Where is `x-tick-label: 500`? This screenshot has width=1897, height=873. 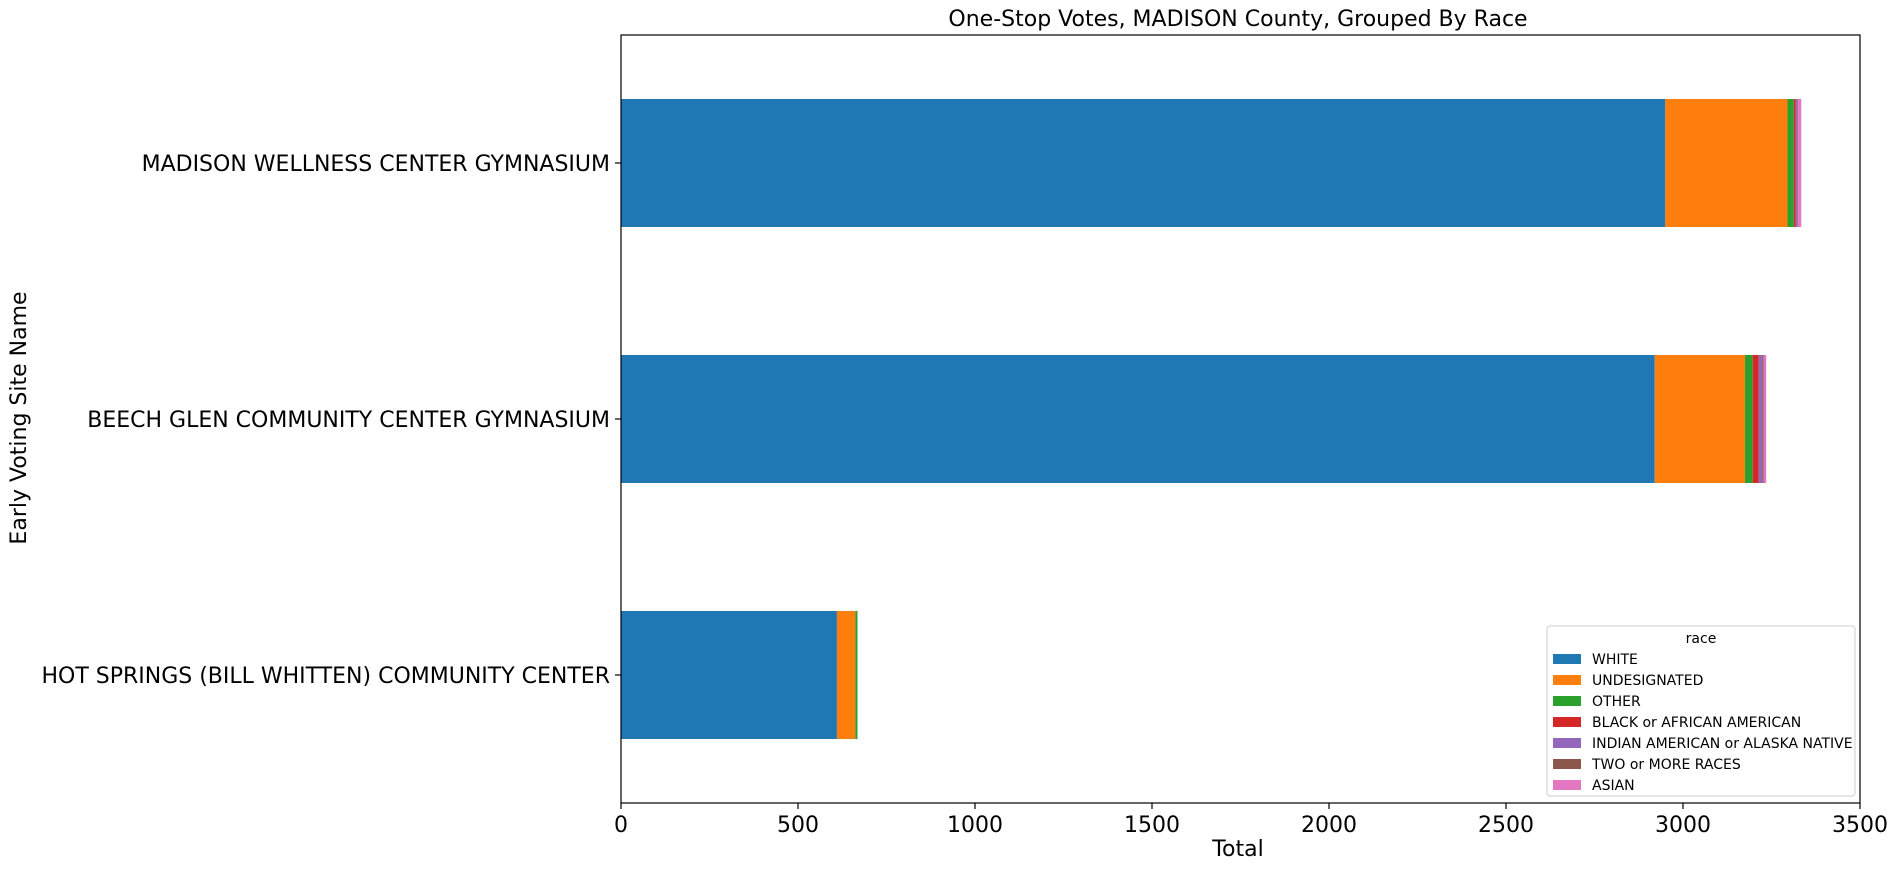 x-tick-label: 500 is located at coordinates (798, 825).